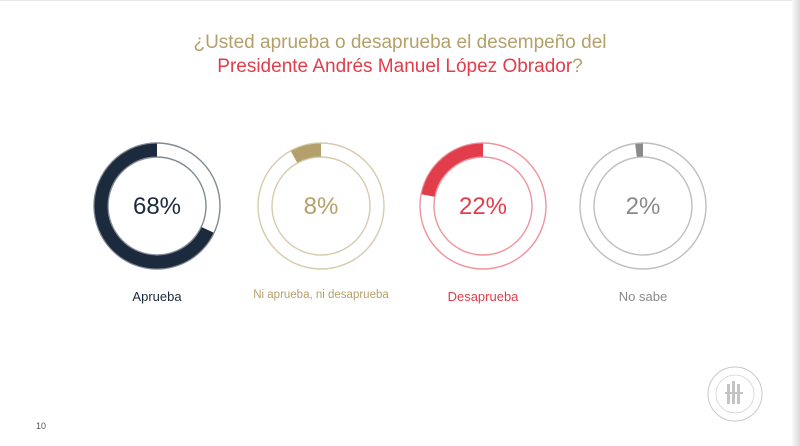 Image resolution: width=800 pixels, height=446 pixels. I want to click on university-seal-icon, so click(735, 394).